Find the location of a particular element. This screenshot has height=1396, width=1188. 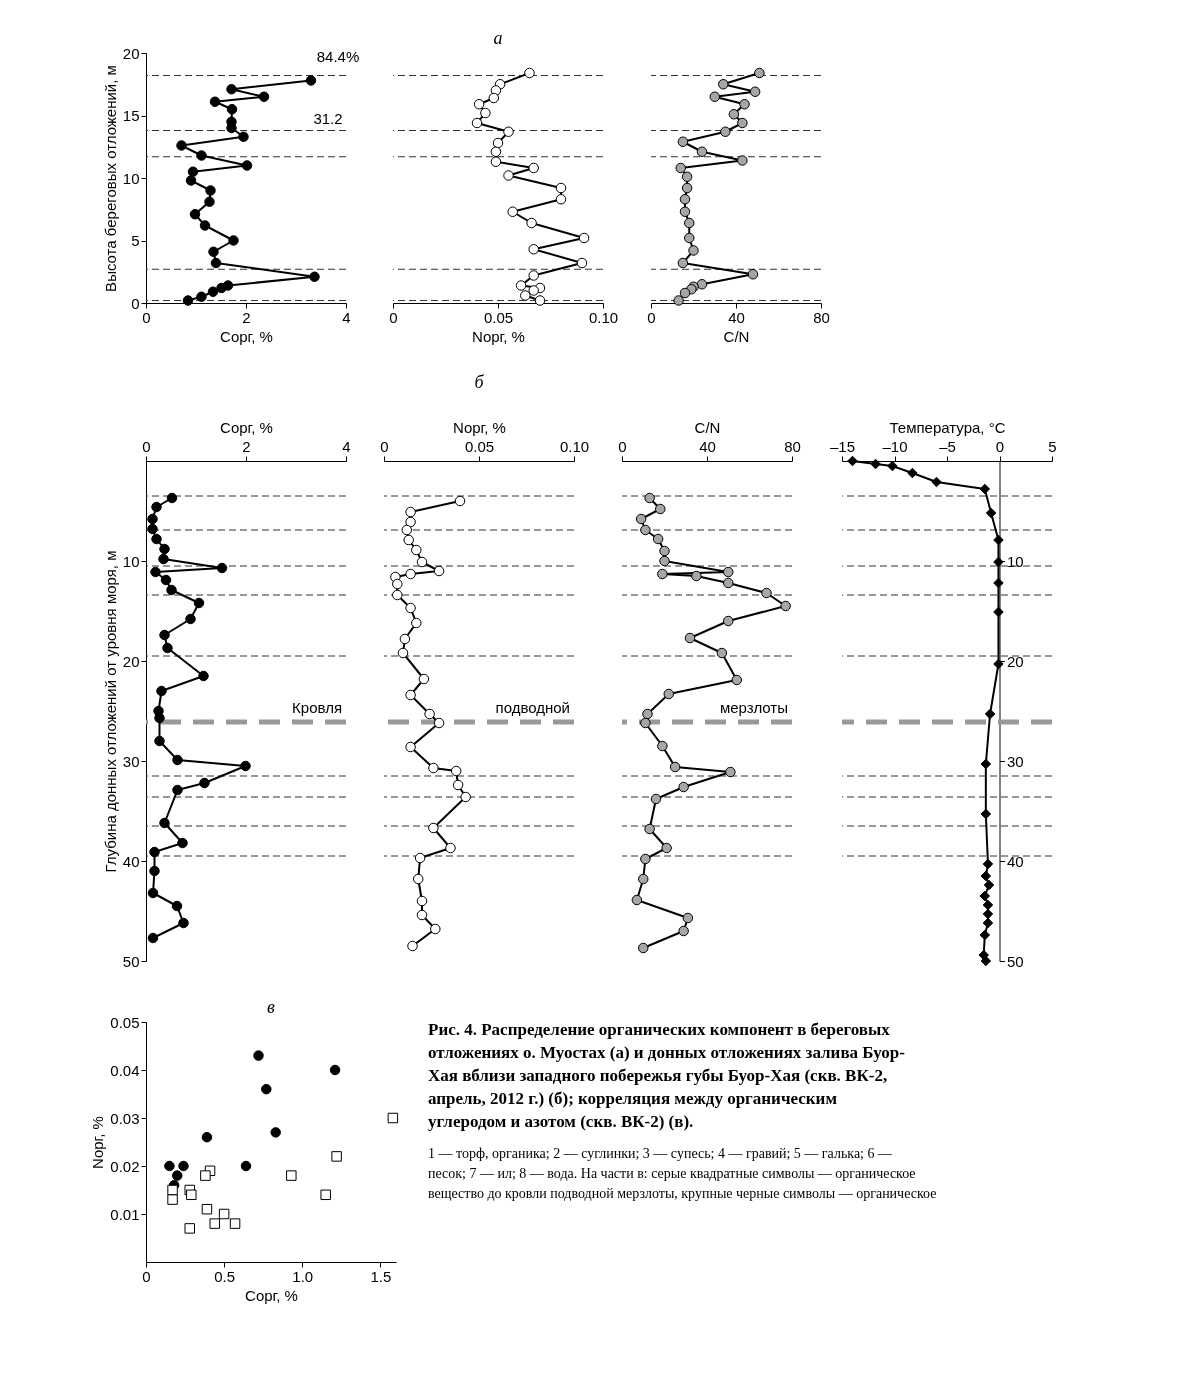

chart-title: б is located at coordinates (479, 382).